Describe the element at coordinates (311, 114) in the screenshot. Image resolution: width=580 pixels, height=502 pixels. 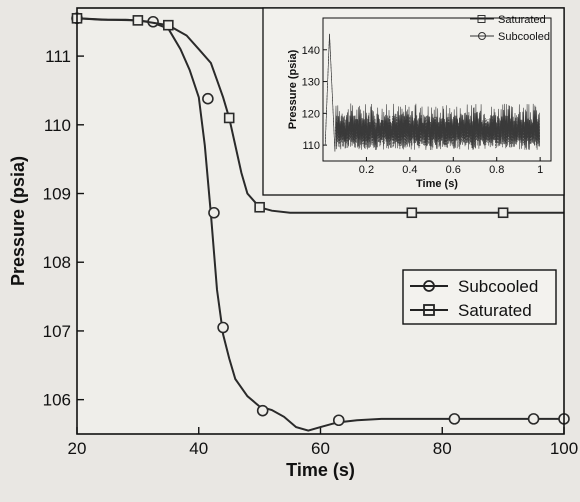
I see `inset-y-tick-label-120: 120` at that location.